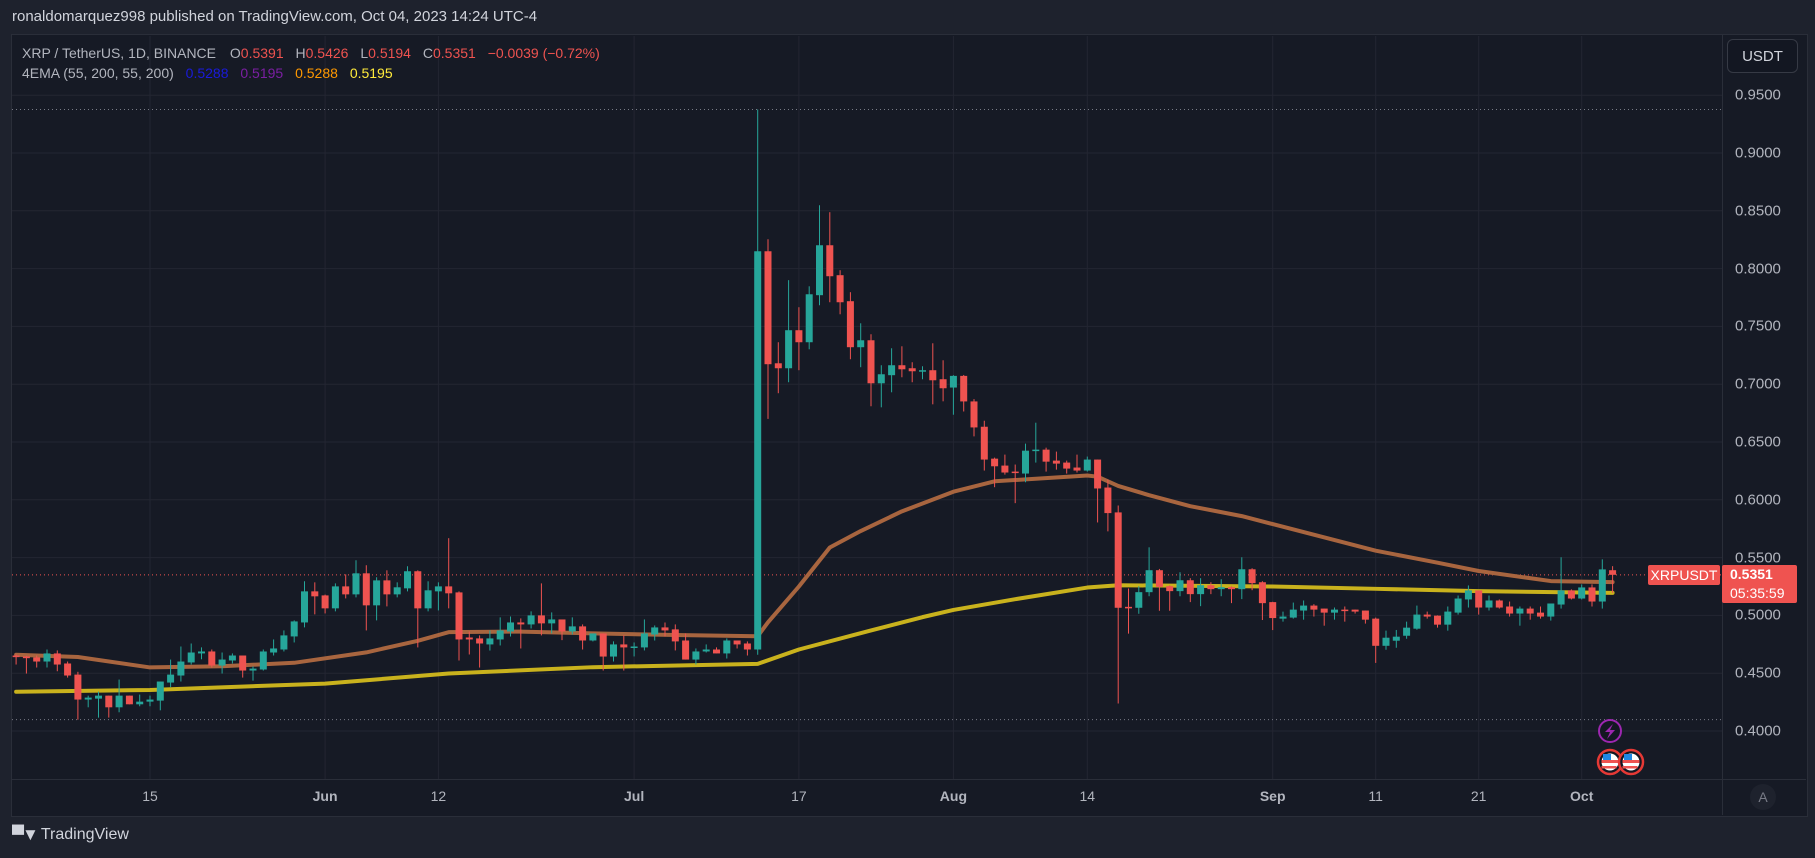 This screenshot has height=858, width=1815. I want to click on legend-low-label: L, so click(364, 53).